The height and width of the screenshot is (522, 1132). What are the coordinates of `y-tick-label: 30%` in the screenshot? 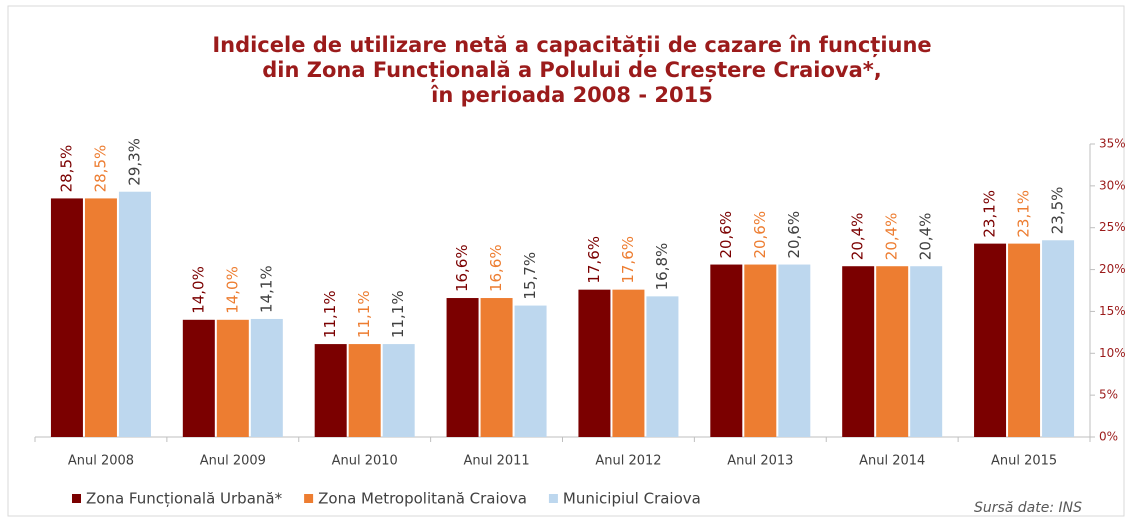 It's located at (1112, 185).